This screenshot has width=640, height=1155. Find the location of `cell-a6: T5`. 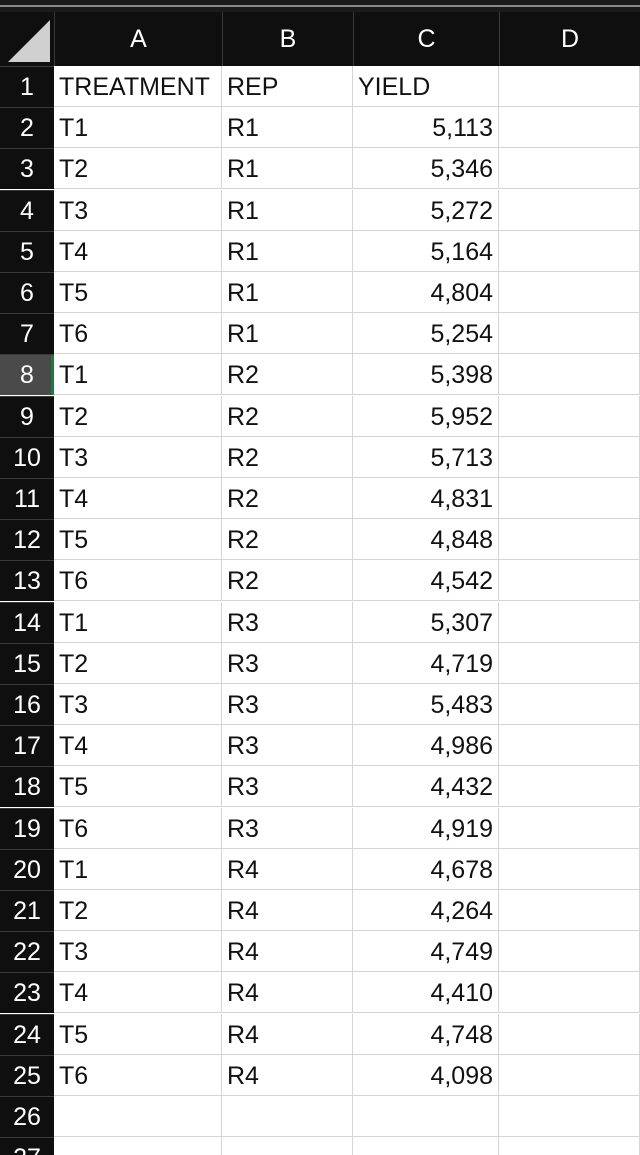

cell-a6: T5 is located at coordinates (138, 292).